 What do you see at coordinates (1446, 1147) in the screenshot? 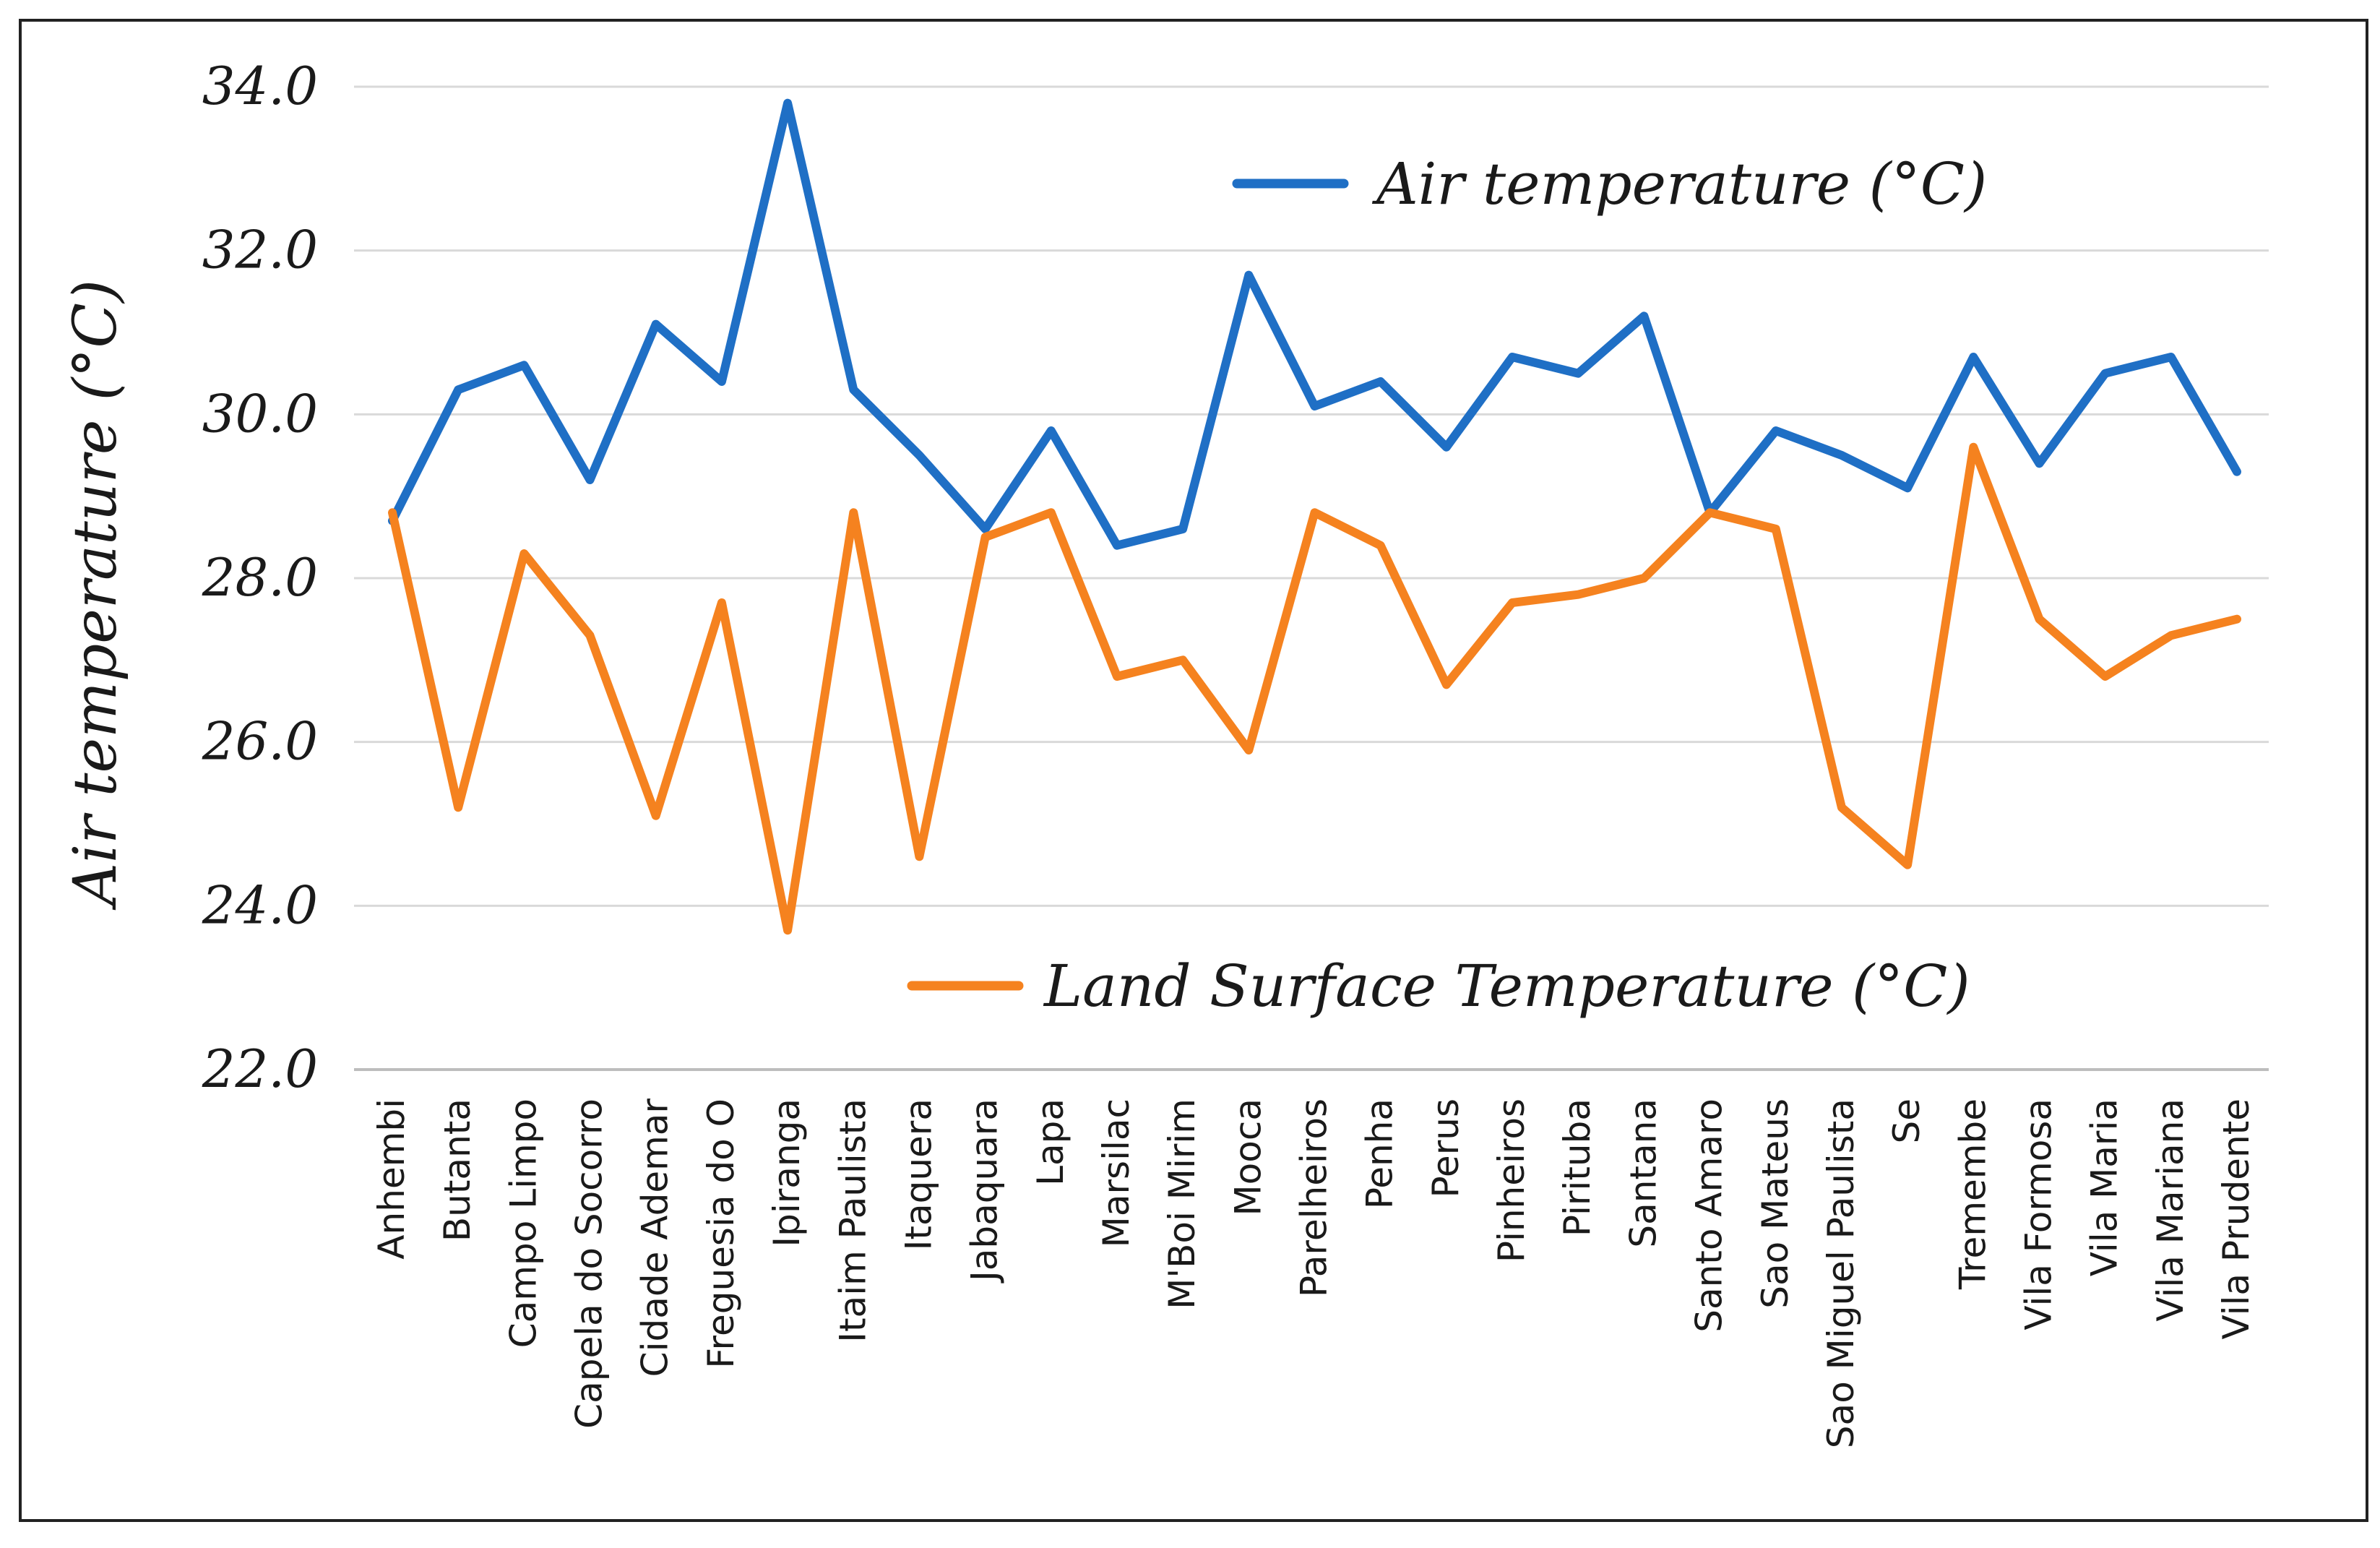
I see `x-category-label: Perus` at bounding box center [1446, 1147].